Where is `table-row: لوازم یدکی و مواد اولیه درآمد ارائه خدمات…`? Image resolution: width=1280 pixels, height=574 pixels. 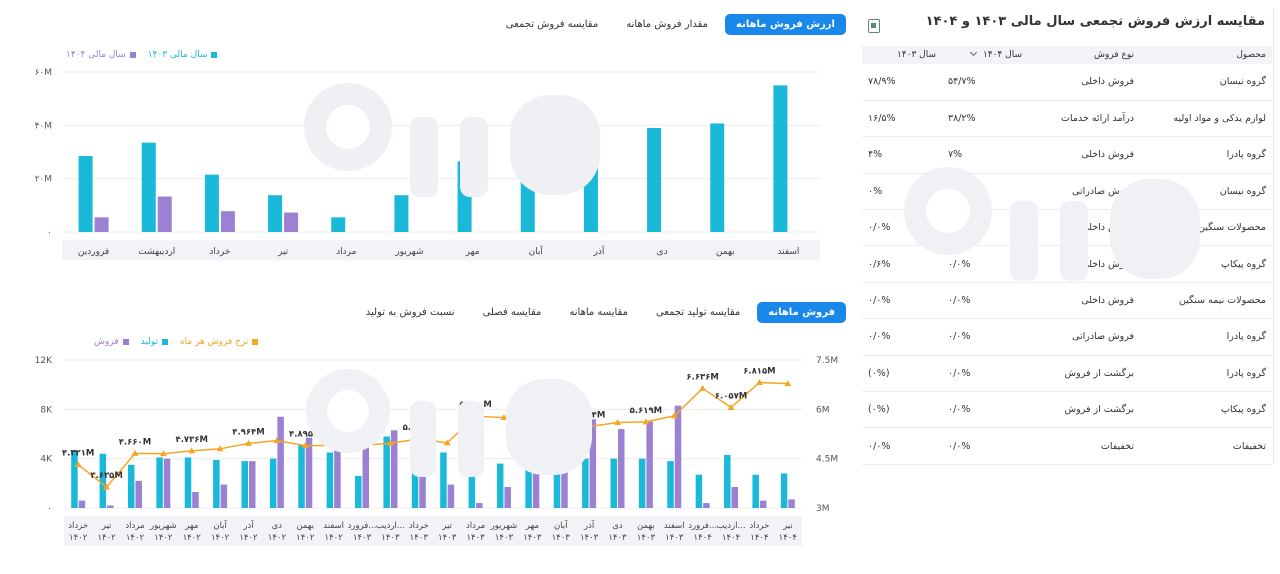 table-row: لوازم یدکی و مواد اولیه درآمد ارائه خدمات… is located at coordinates (1067, 119).